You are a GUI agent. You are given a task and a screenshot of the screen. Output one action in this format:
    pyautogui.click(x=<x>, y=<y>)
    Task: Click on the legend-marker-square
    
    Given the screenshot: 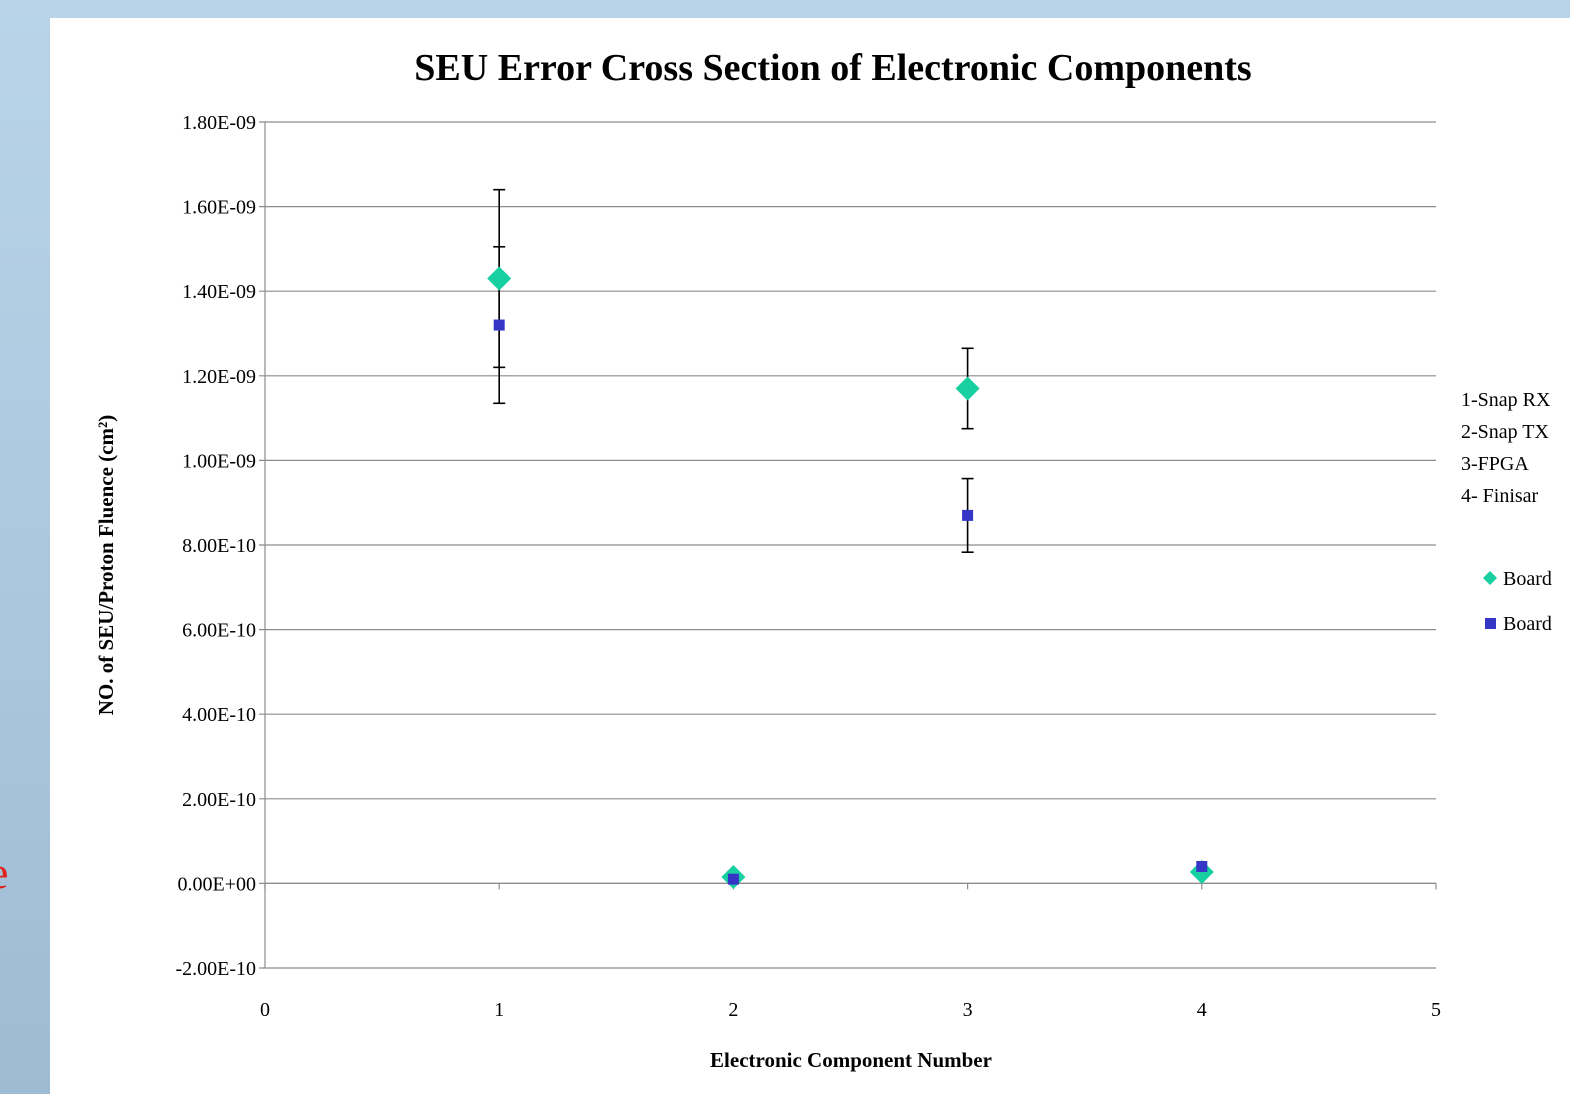 What is the action you would take?
    pyautogui.click(x=1490, y=623)
    